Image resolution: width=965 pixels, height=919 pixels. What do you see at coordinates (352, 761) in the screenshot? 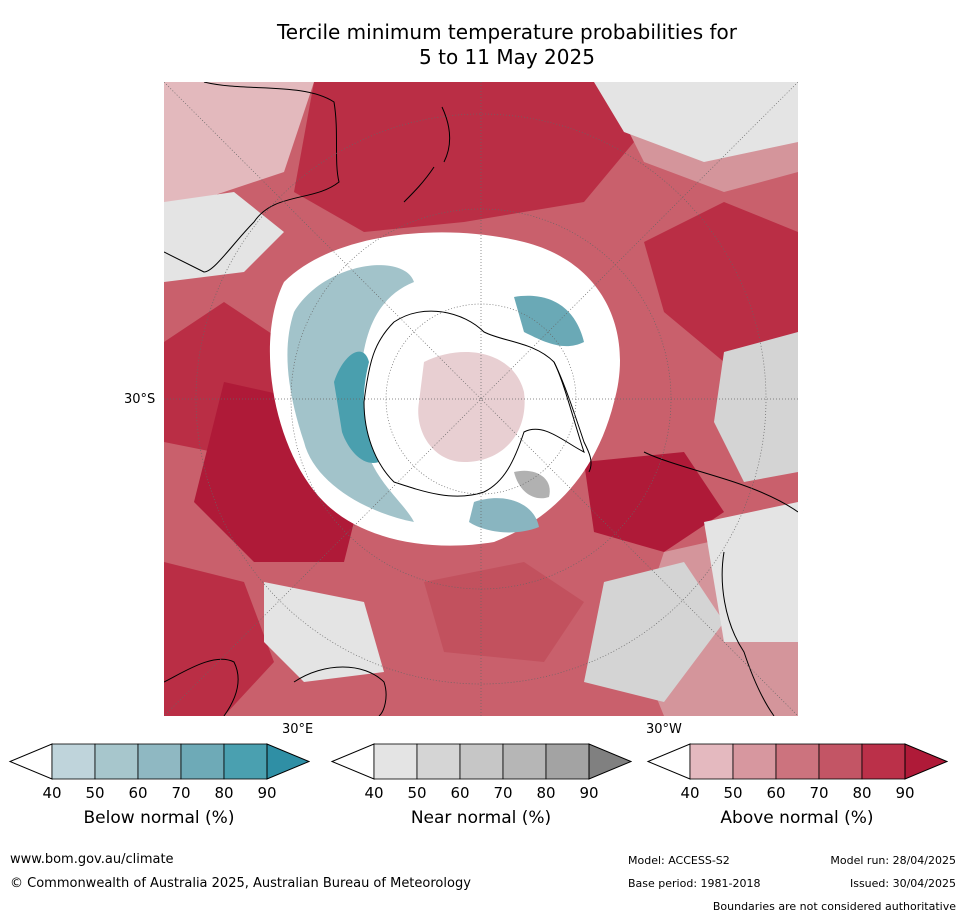
I see `near-under-triangle` at bounding box center [352, 761].